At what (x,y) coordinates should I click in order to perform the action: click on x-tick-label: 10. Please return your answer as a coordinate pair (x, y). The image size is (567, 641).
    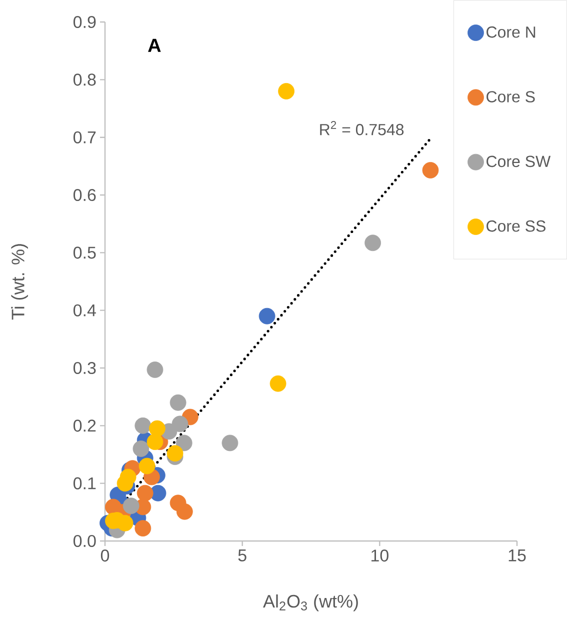
    Looking at the image, I should click on (380, 556).